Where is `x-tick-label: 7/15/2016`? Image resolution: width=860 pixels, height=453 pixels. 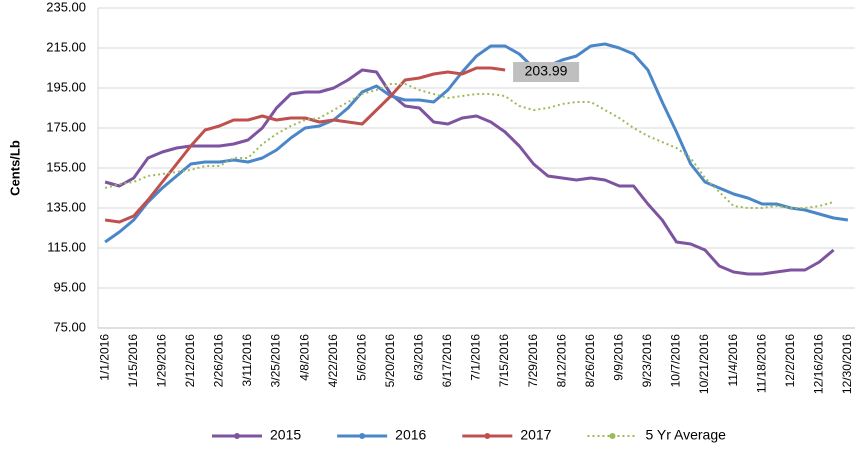
x-tick-label: 7/15/2016 is located at coordinates (504, 361).